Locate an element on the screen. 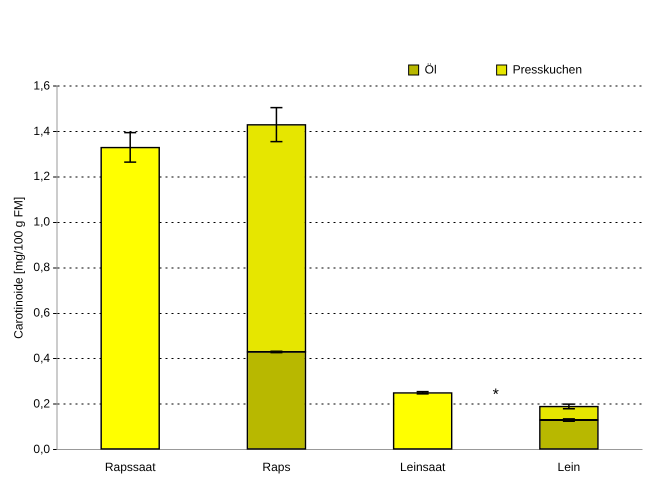 The height and width of the screenshot is (482, 672). y-axis-title: Carotinoide [mg/100 g FM] is located at coordinates (19, 267).